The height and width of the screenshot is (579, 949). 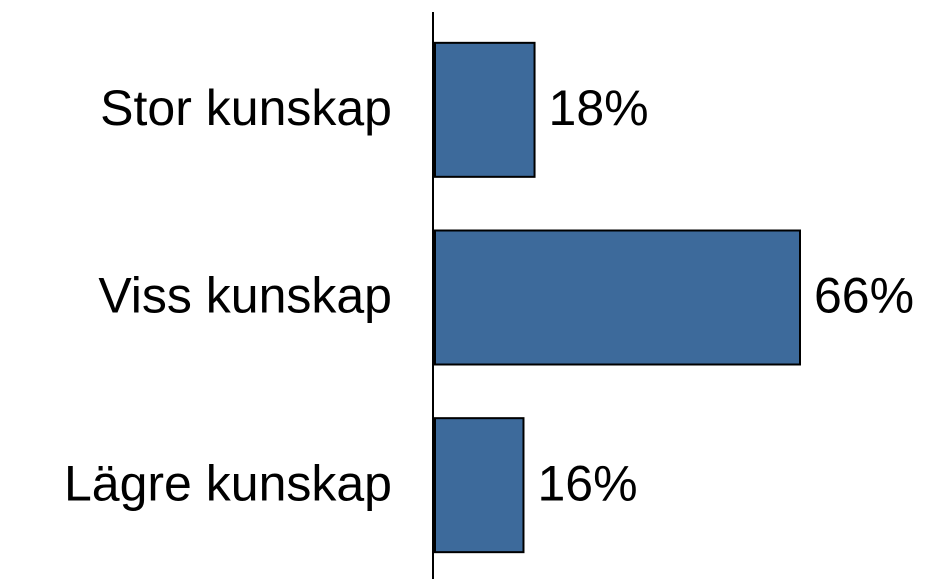 I want to click on value-label: 66%, so click(x=864, y=296).